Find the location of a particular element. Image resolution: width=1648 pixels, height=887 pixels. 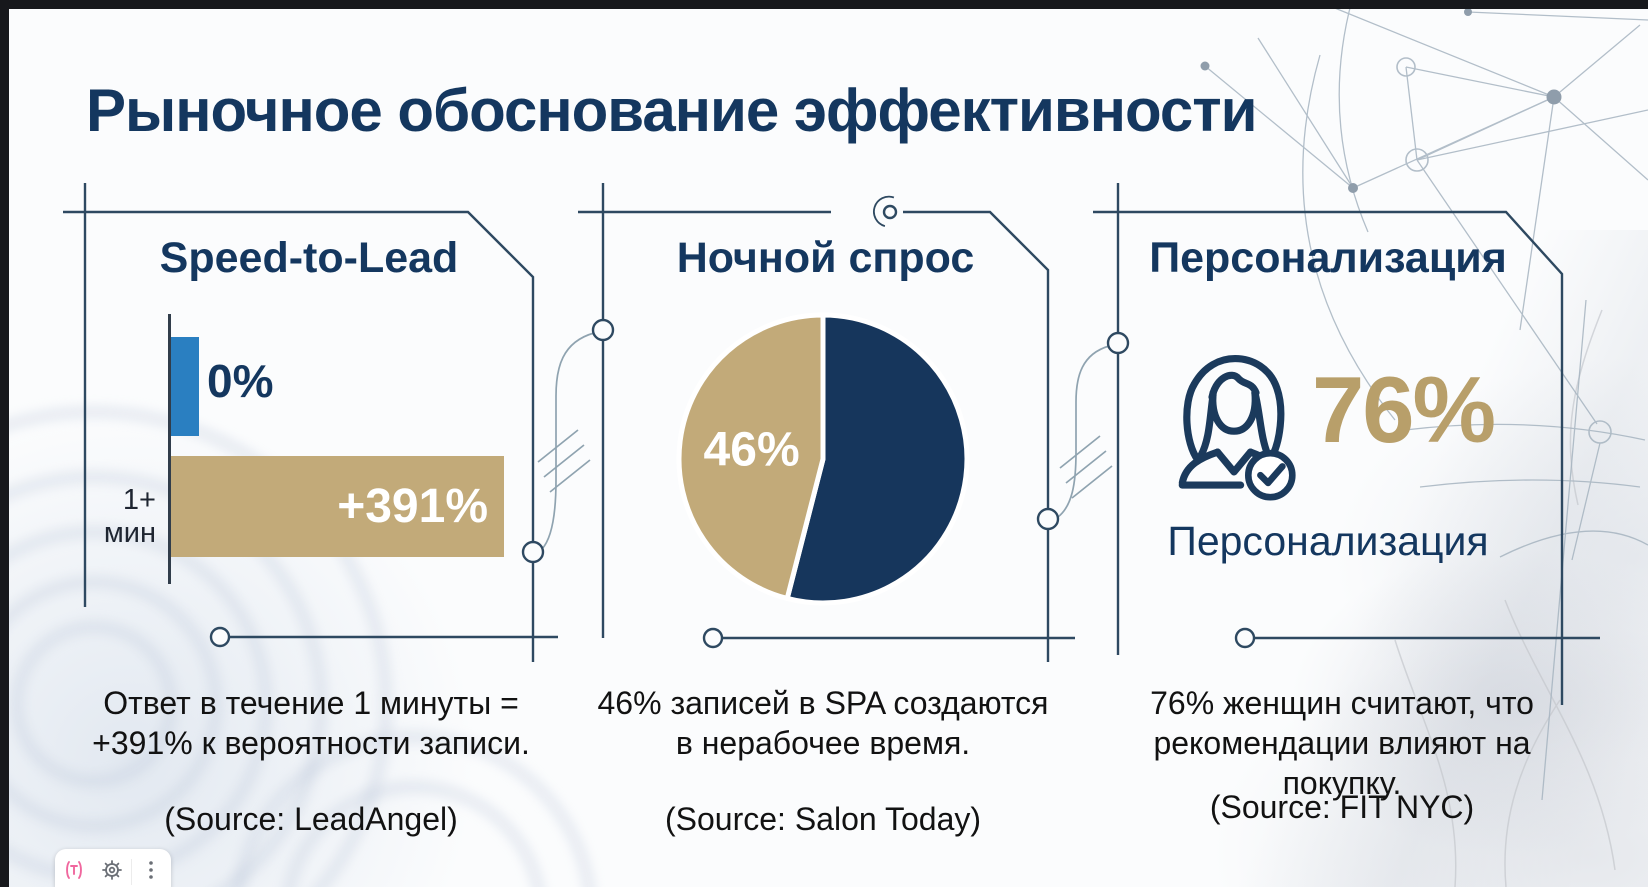

network-dots is located at coordinates (1381, 100).